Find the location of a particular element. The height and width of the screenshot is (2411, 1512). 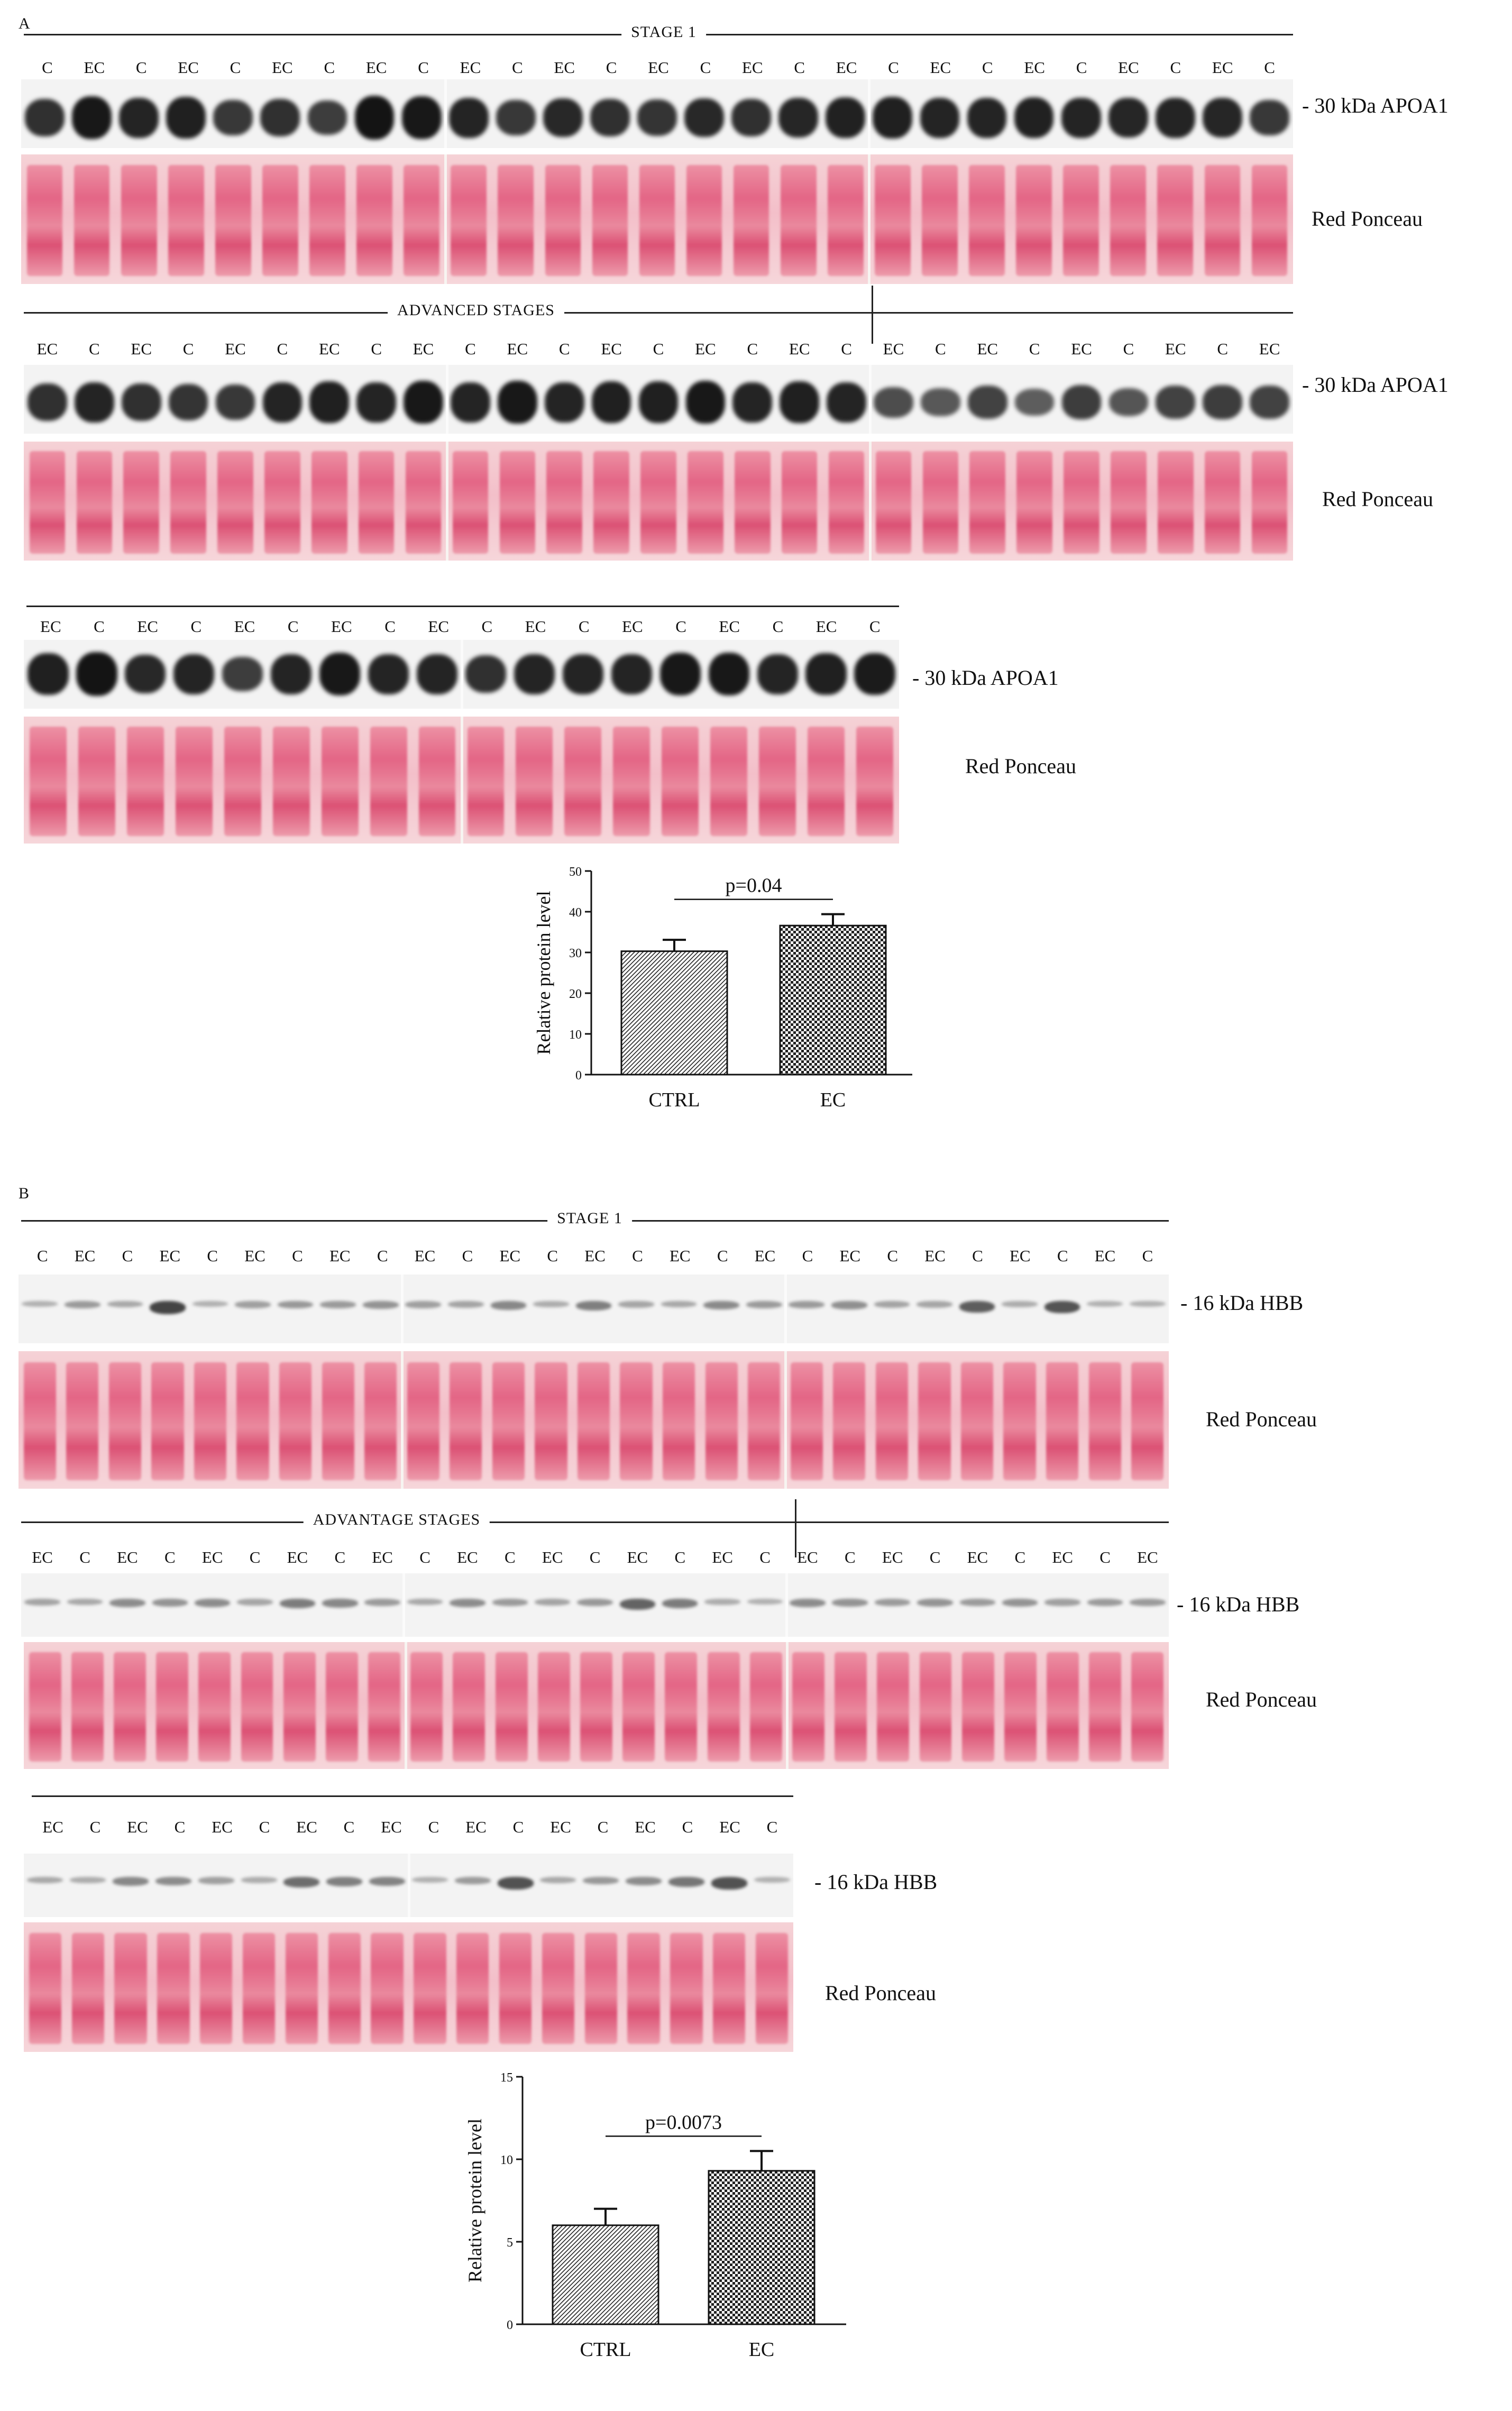

bar-ec is located at coordinates (761, 2247).